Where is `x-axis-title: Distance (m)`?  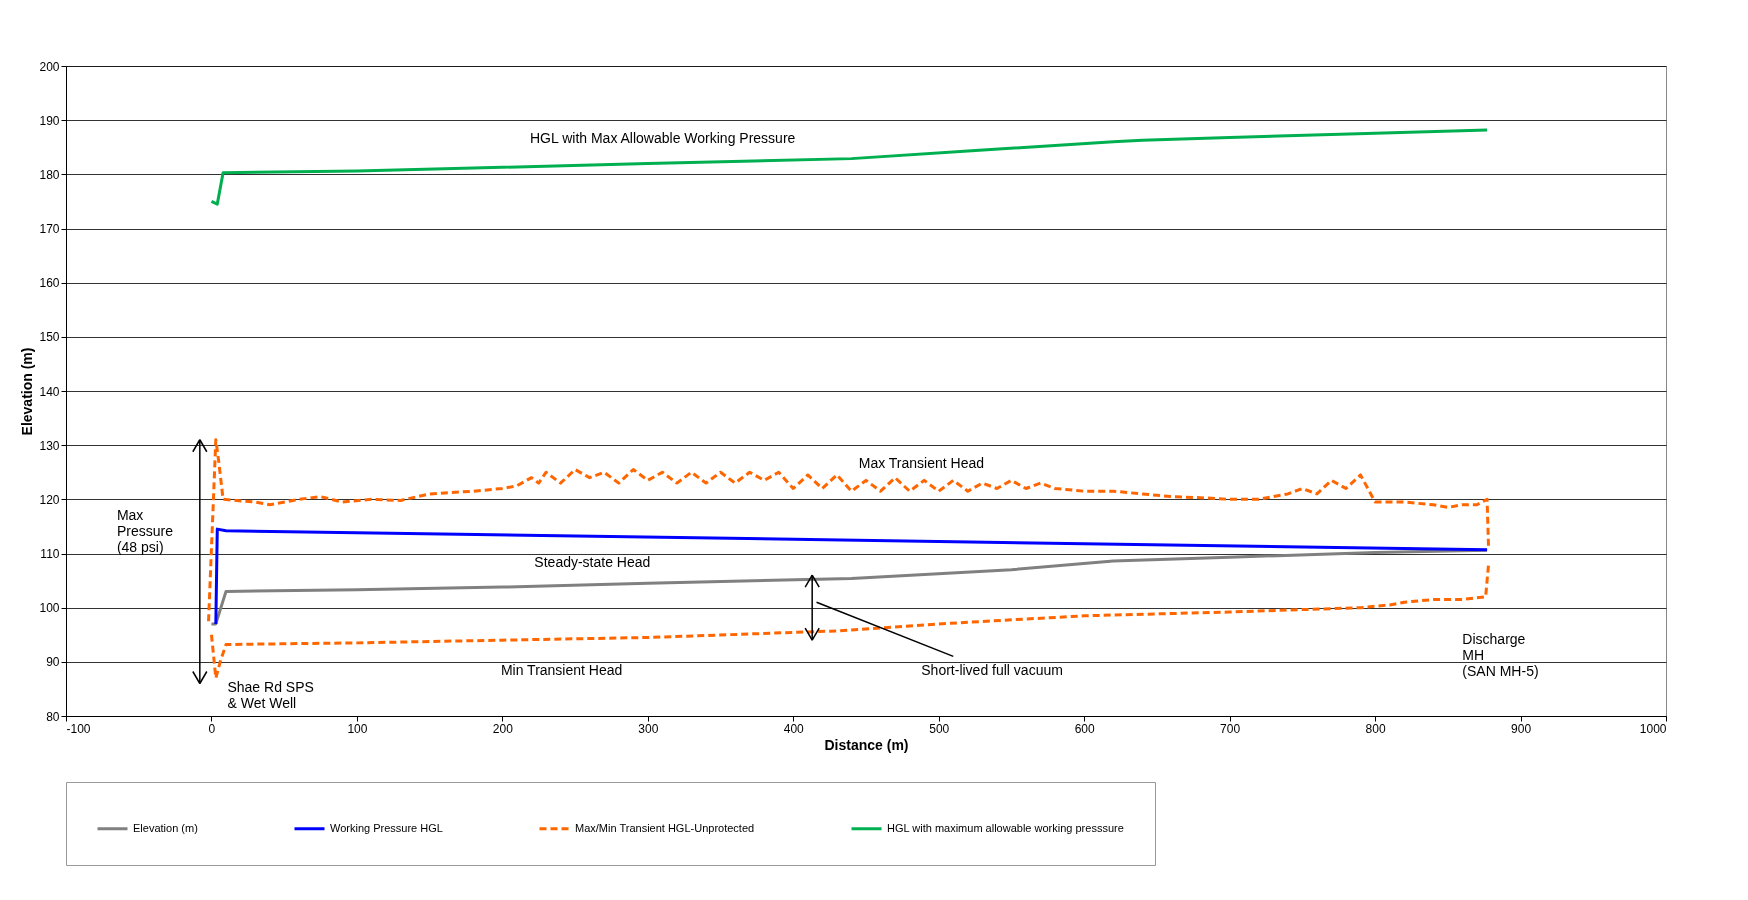
x-axis-title: Distance (m) is located at coordinates (866, 744).